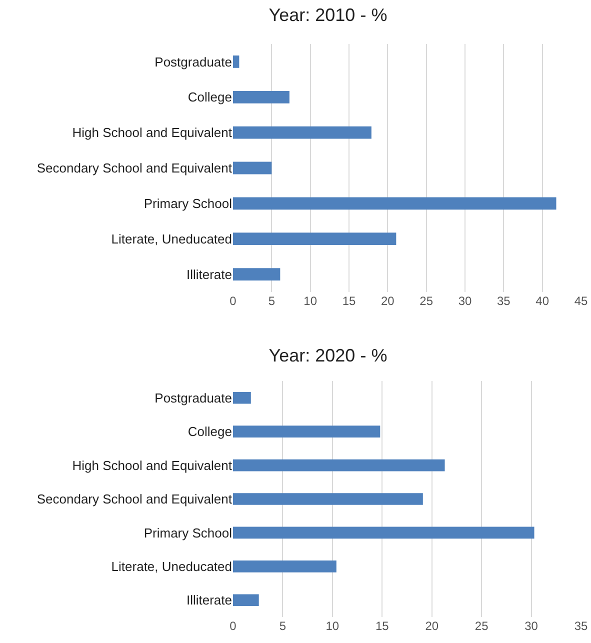 Image resolution: width=591 pixels, height=643 pixels. Describe the element at coordinates (581, 301) in the screenshot. I see `x-tick-label: 45` at that location.